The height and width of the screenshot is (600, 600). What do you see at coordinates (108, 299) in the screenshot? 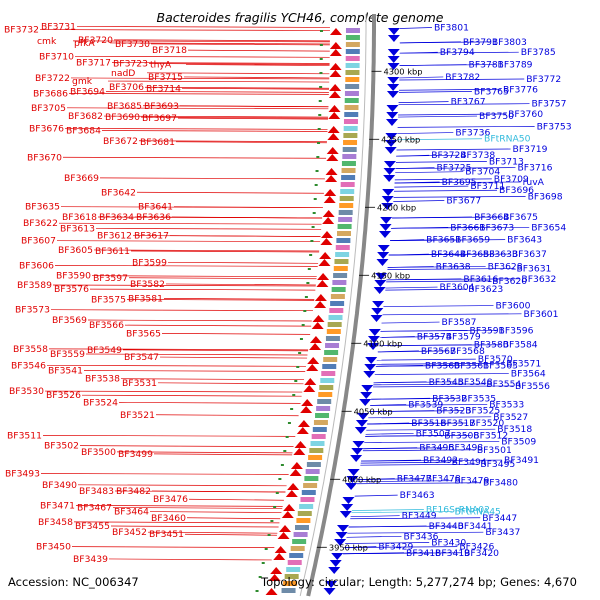
I see `gene-label: BF3575` at bounding box center [108, 299].